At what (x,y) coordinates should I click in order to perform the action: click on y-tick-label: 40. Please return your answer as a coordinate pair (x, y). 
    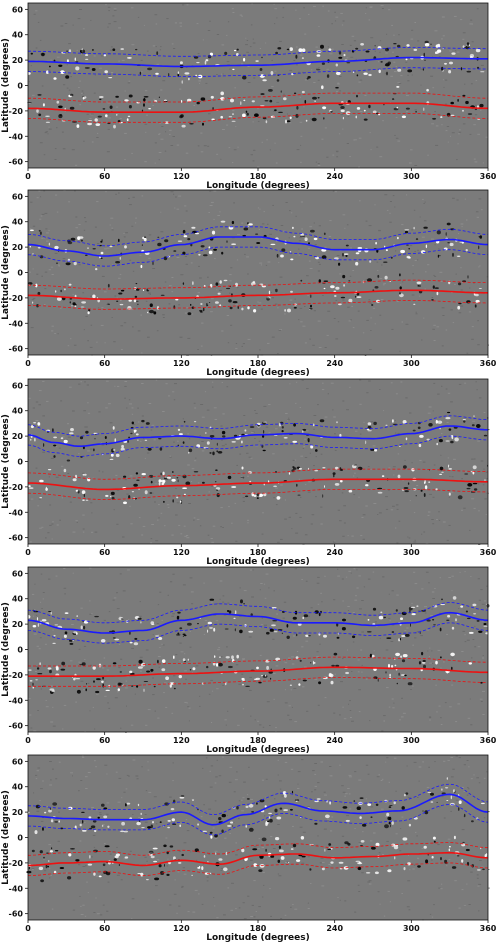
    Looking at the image, I should click on (18, 599).